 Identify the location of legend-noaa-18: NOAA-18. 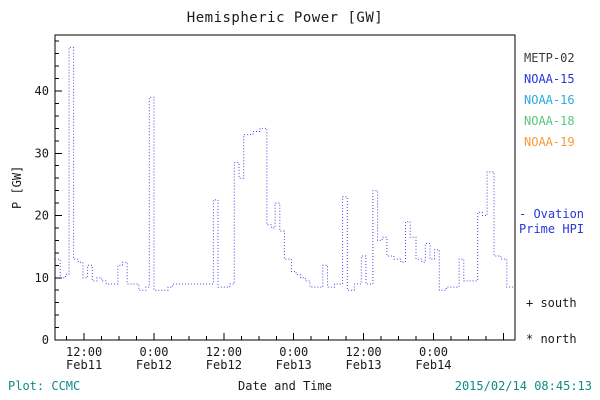
(549, 121).